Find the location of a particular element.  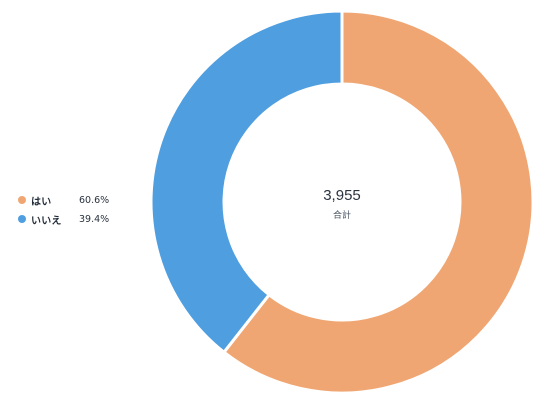

legend-swatch-no is located at coordinates (22, 219).